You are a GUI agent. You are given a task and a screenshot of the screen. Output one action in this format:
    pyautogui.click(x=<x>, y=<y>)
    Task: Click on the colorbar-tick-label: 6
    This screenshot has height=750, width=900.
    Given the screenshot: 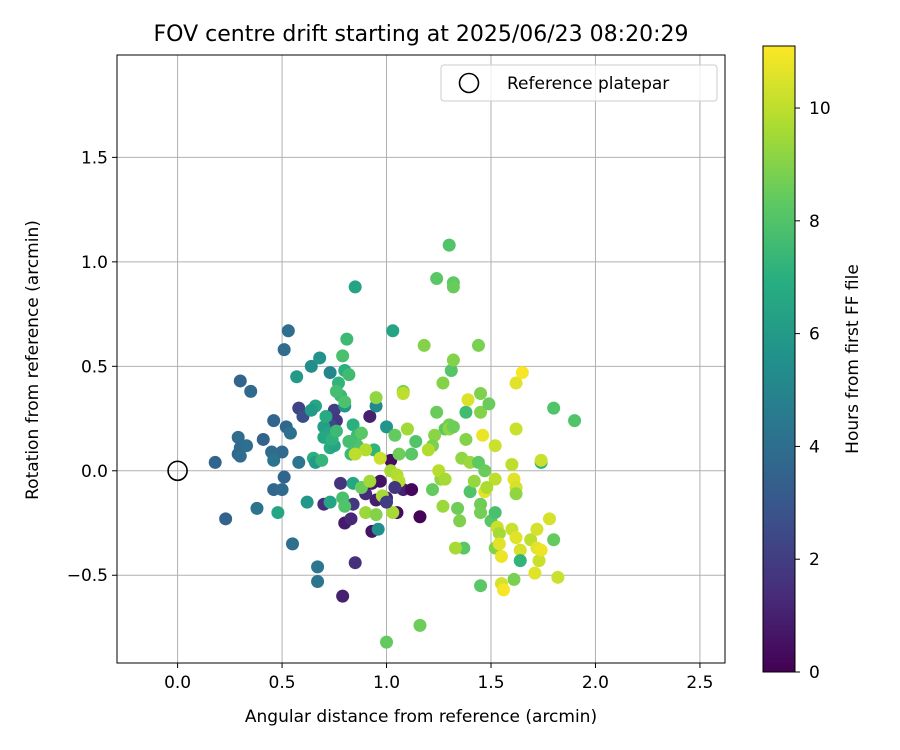 What is the action you would take?
    pyautogui.click(x=814, y=335)
    